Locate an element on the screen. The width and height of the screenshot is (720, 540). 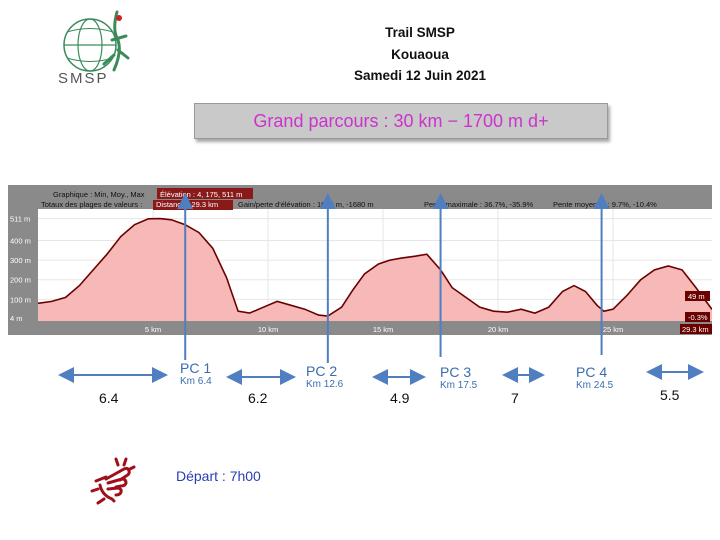
end-km-box is located at coordinates (696, 329).